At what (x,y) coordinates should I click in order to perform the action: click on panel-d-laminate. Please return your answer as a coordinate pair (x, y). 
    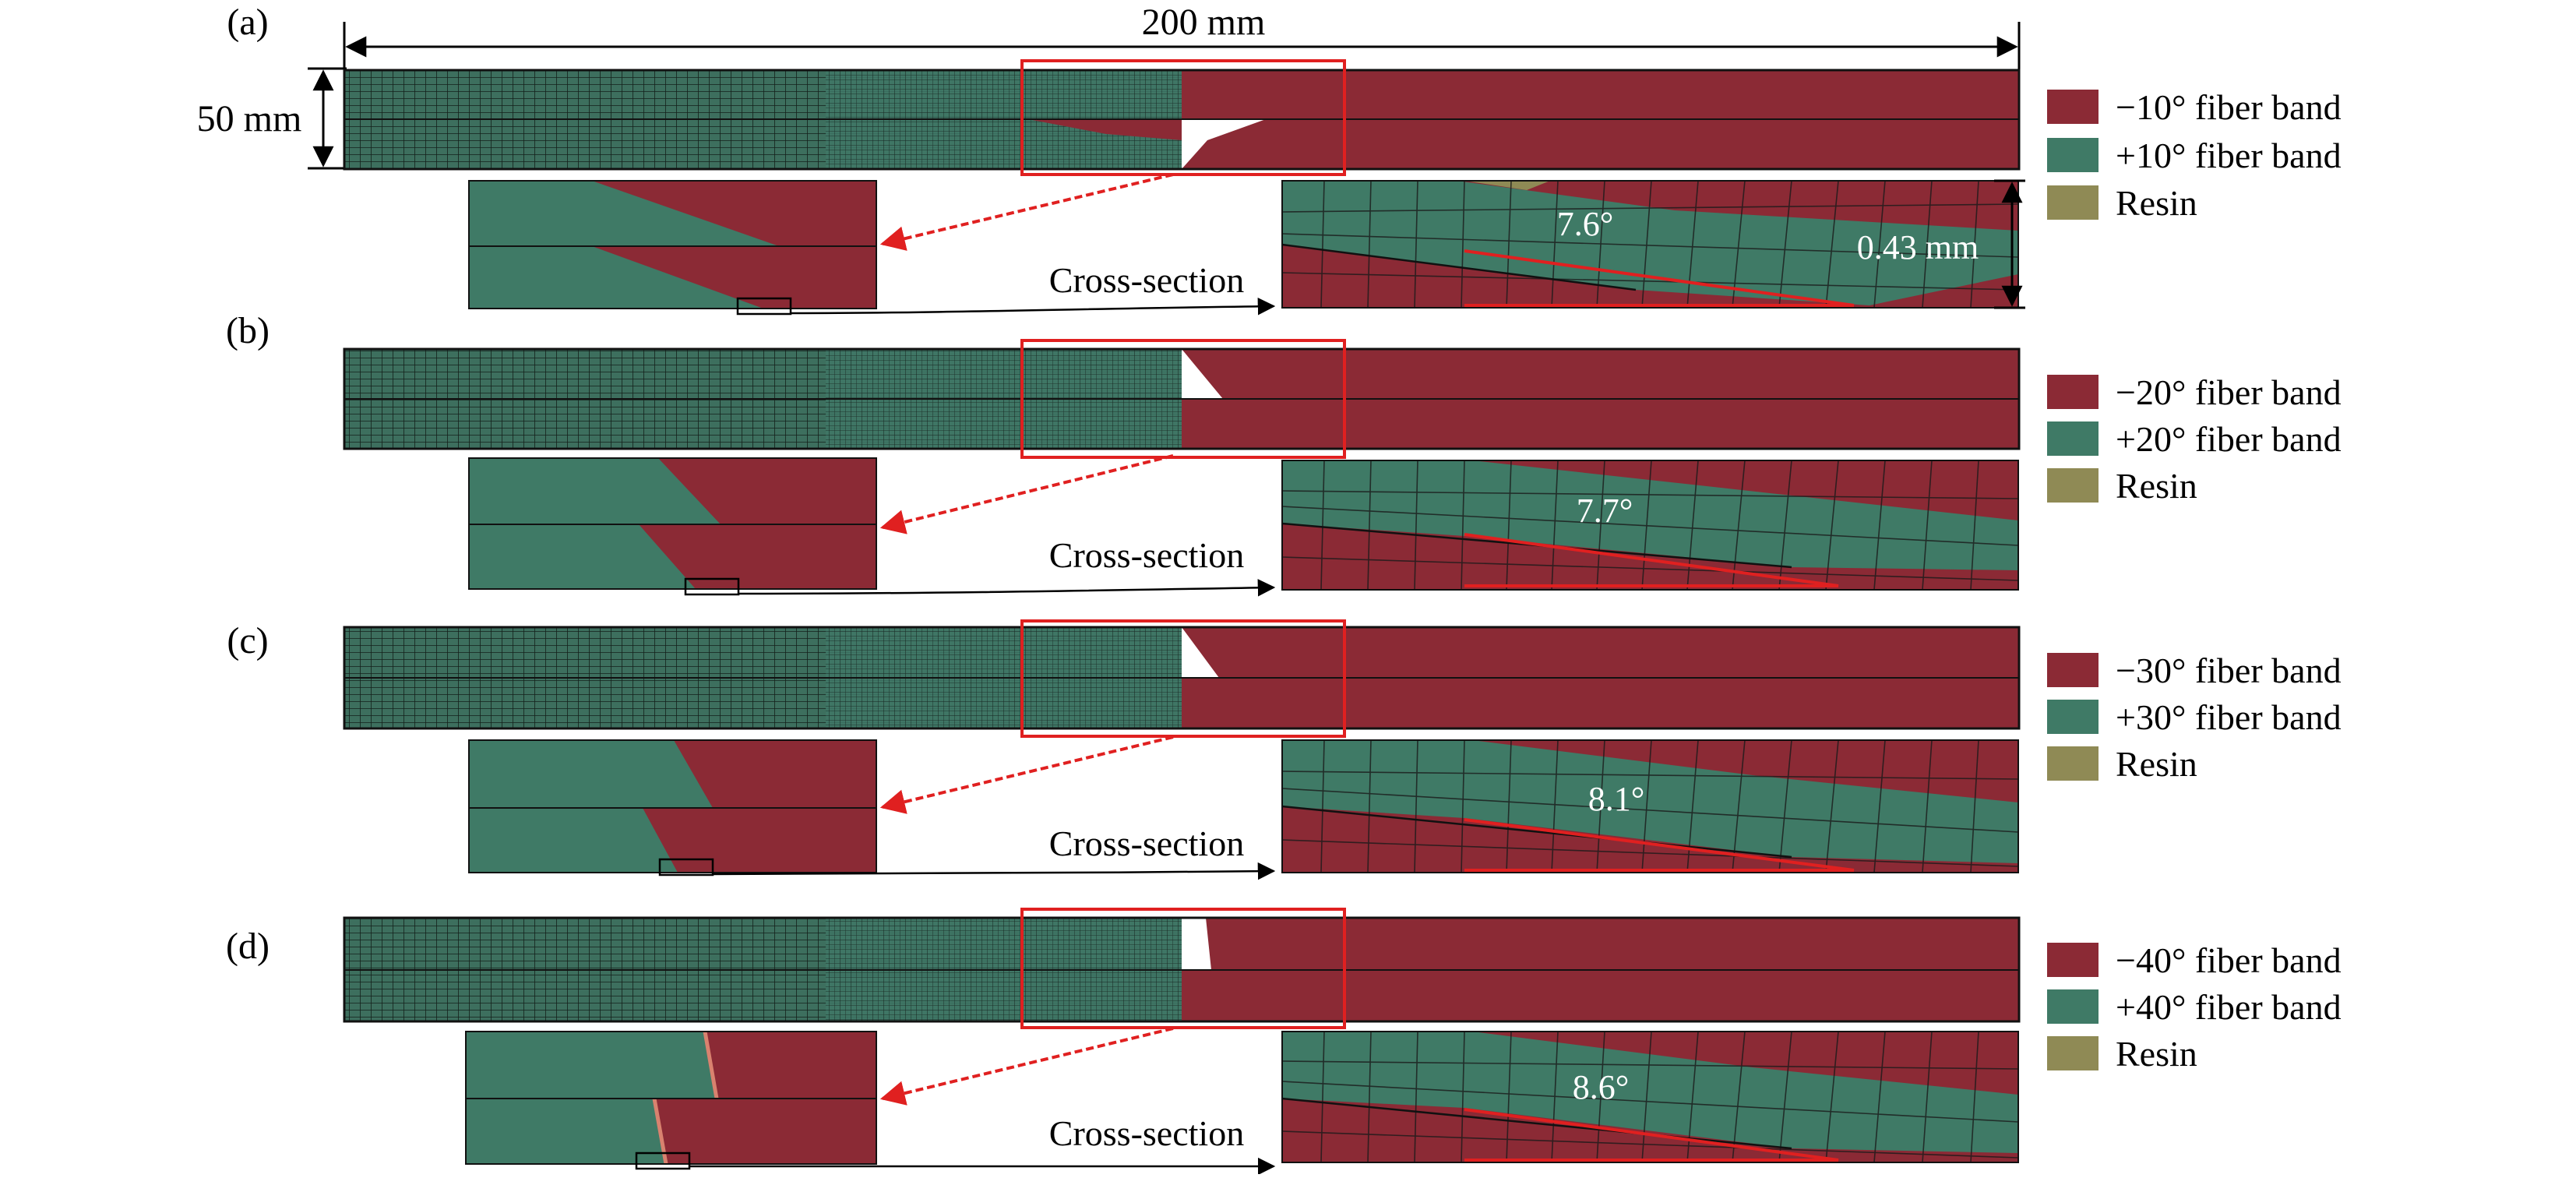
    Looking at the image, I should click on (1182, 968).